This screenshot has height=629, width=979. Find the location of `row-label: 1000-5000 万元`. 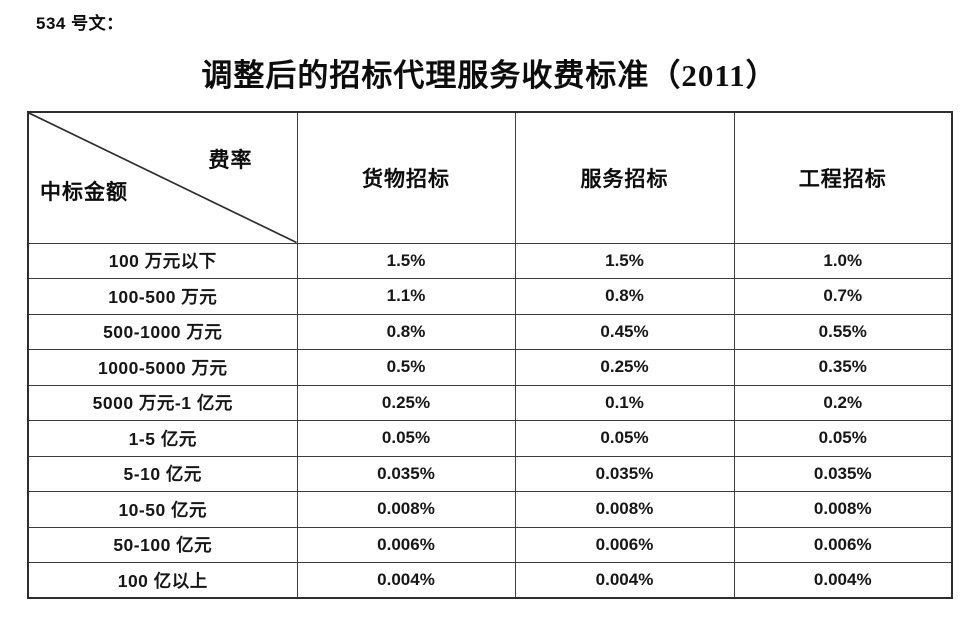

row-label: 1000-5000 万元 is located at coordinates (162, 367).